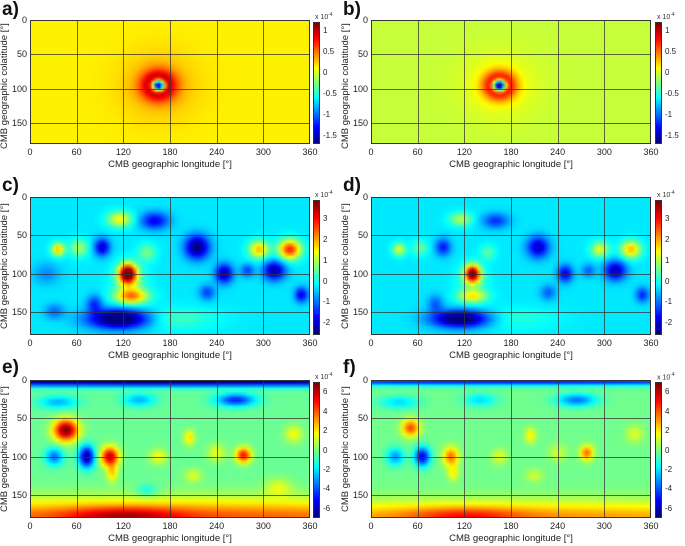 This screenshot has width=685, height=546. I want to click on colorbar-c, so click(316, 267).